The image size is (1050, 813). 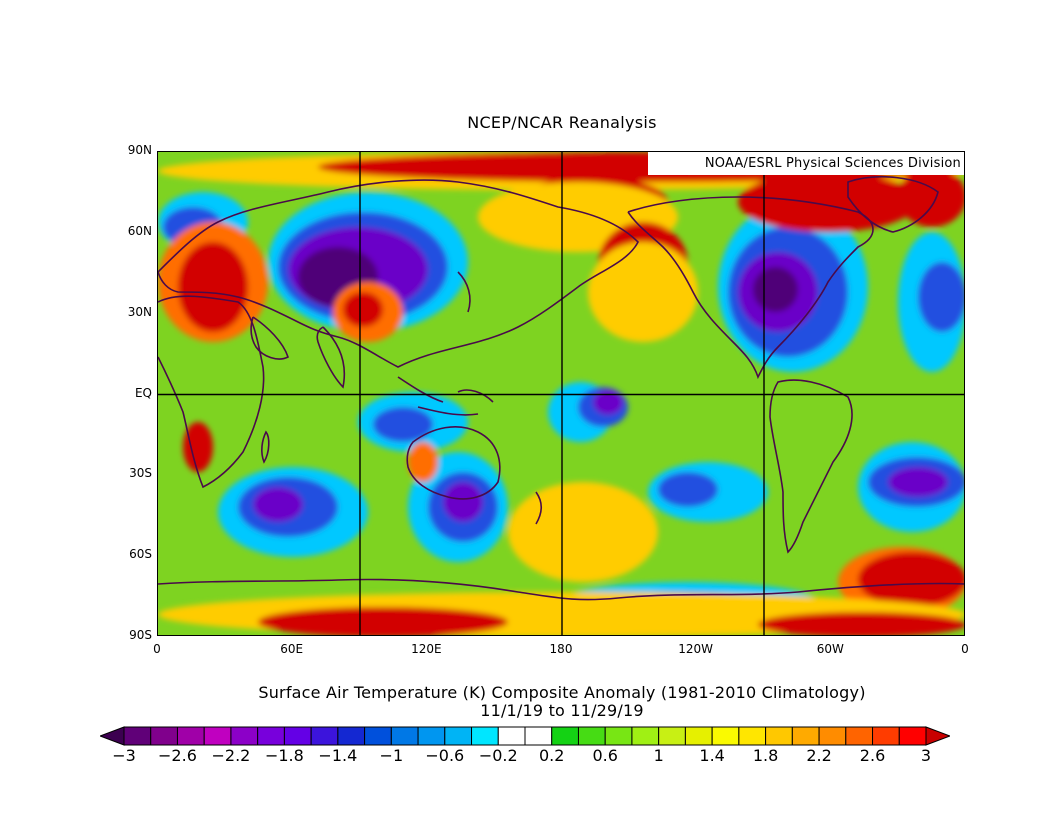 I want to click on coastline-south-america, so click(x=811, y=466).